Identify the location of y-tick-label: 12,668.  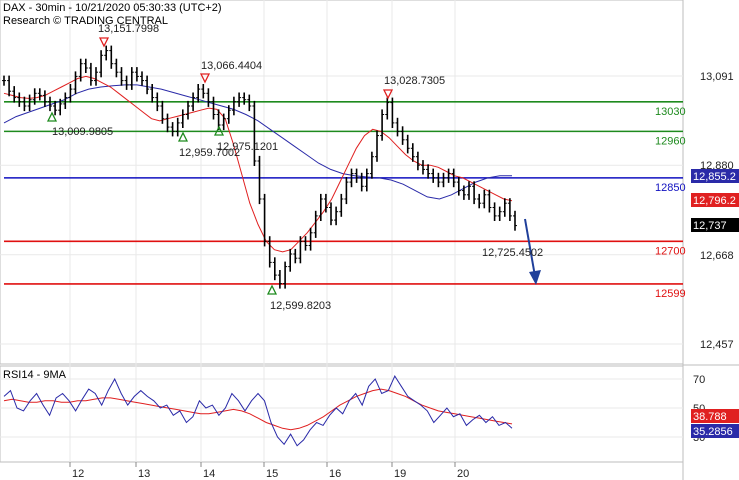
(717, 256).